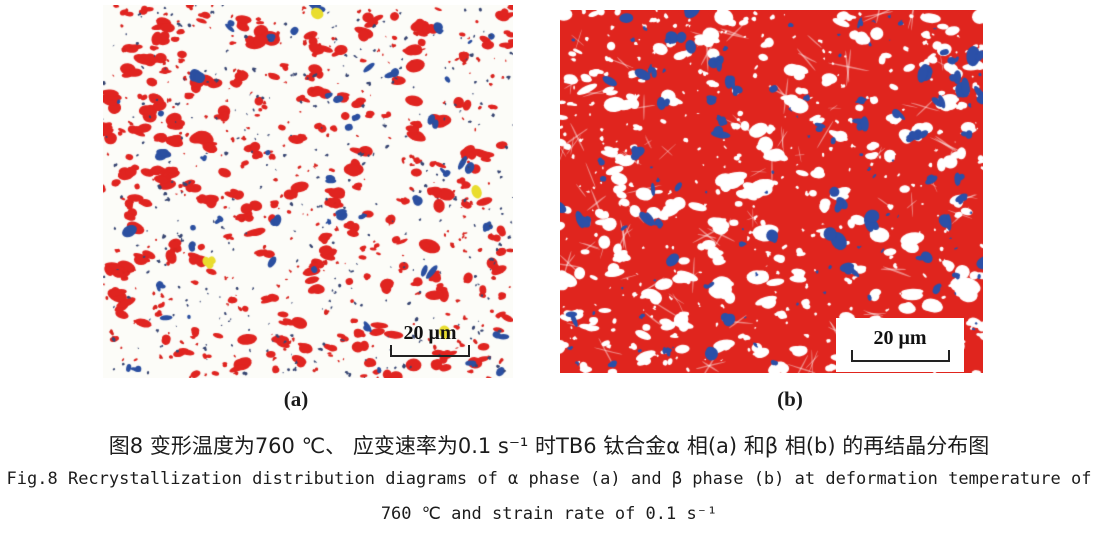 The width and height of the screenshot is (1098, 538). I want to click on scale-bar-a-label: 20 μm, so click(430, 333).